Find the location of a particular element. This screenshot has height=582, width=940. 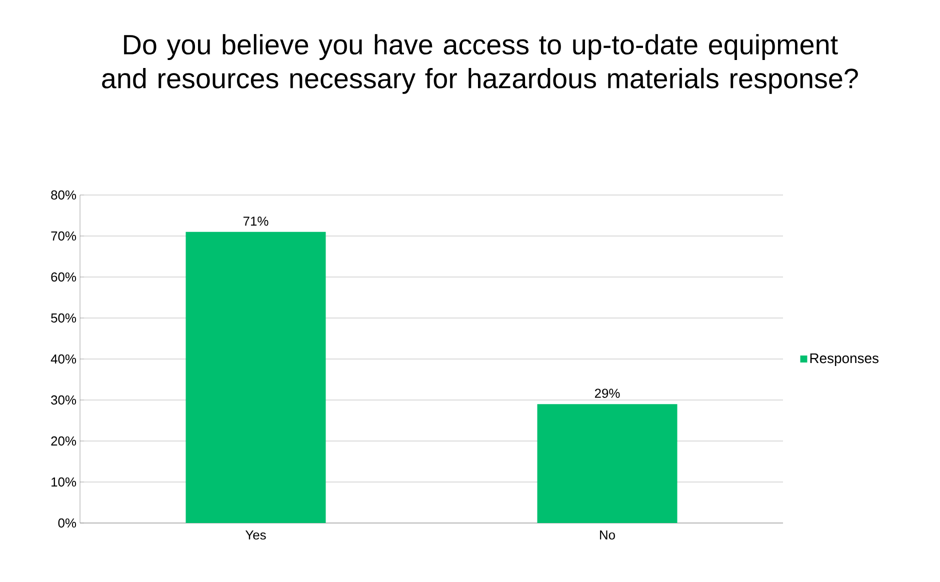

y-tick-label: 80% is located at coordinates (63, 195).